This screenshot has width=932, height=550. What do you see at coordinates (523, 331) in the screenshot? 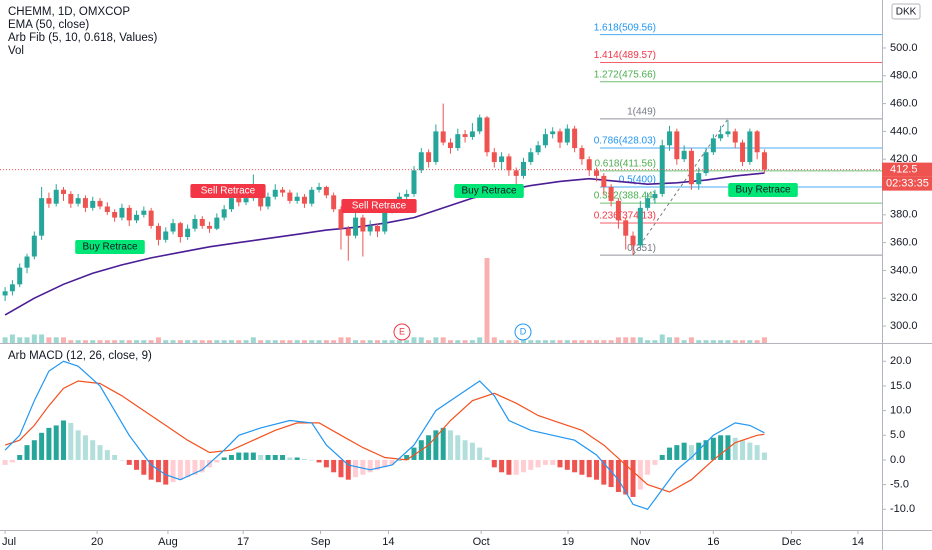
I see `event-label: D` at bounding box center [523, 331].